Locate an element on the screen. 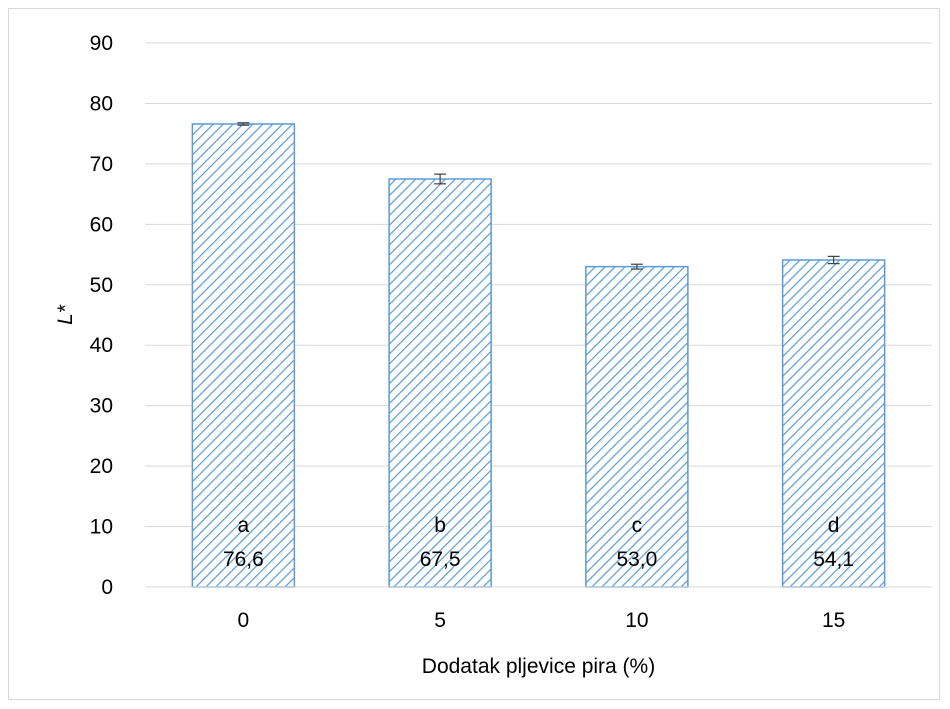  y-tick-label: 70 is located at coordinates (101, 164).